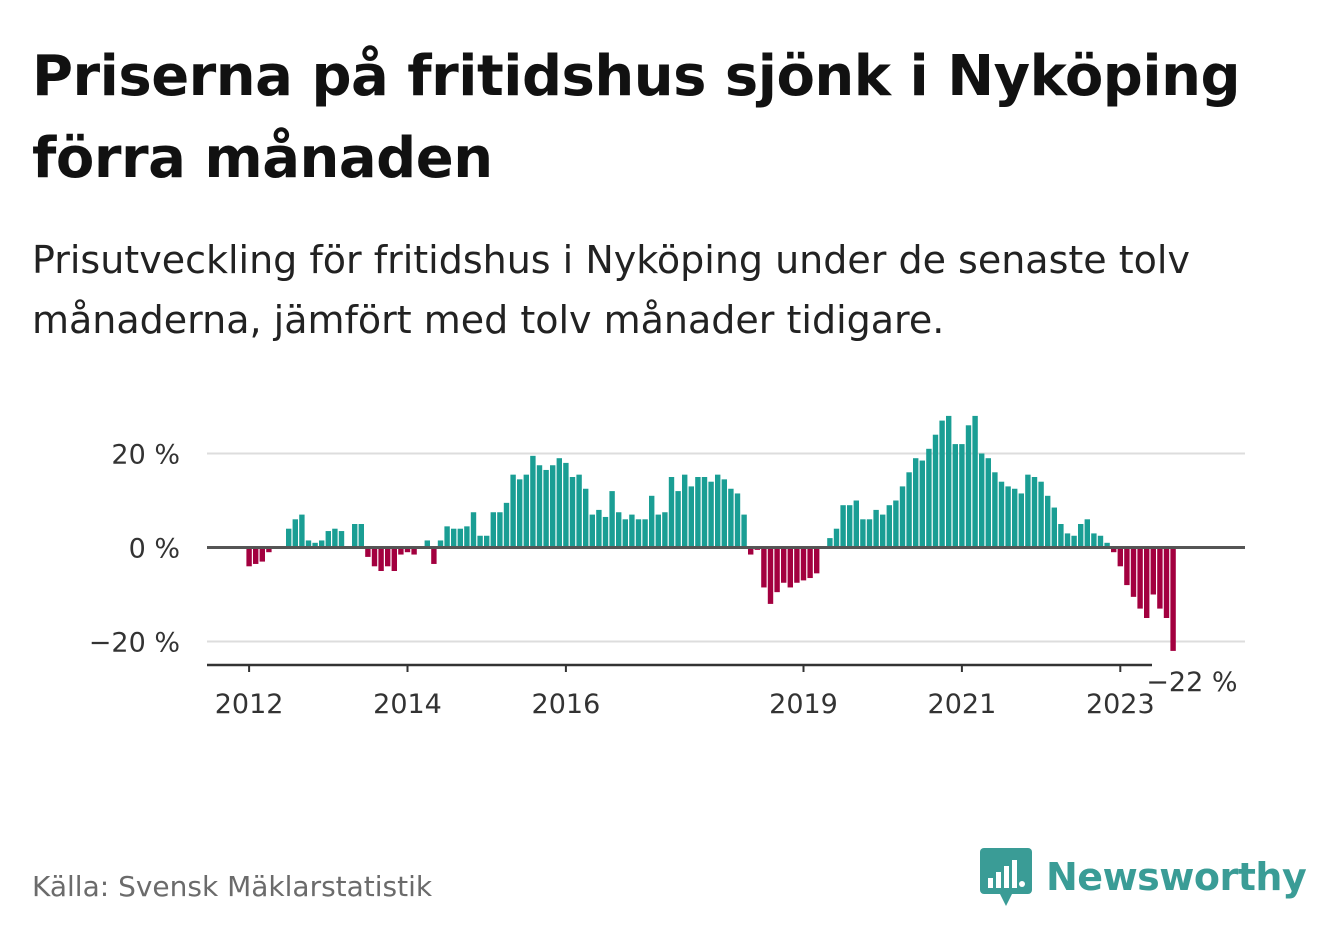  What do you see at coordinates (1006, 877) in the screenshot?
I see `newsworthy-logo-icon` at bounding box center [1006, 877].